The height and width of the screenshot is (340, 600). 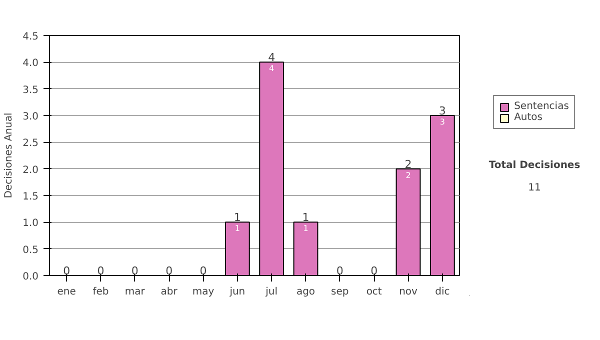 I want to click on x-tick-label: sep, so click(x=340, y=292).